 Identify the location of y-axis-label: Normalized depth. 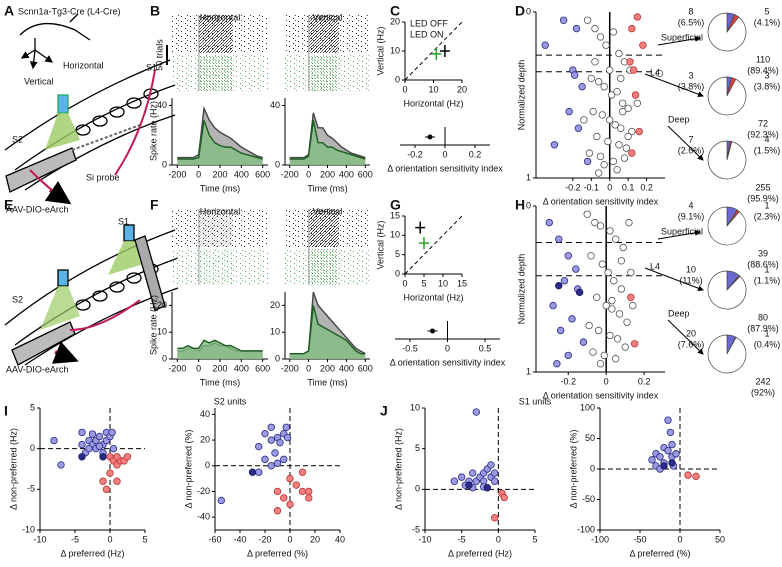
(521, 95).